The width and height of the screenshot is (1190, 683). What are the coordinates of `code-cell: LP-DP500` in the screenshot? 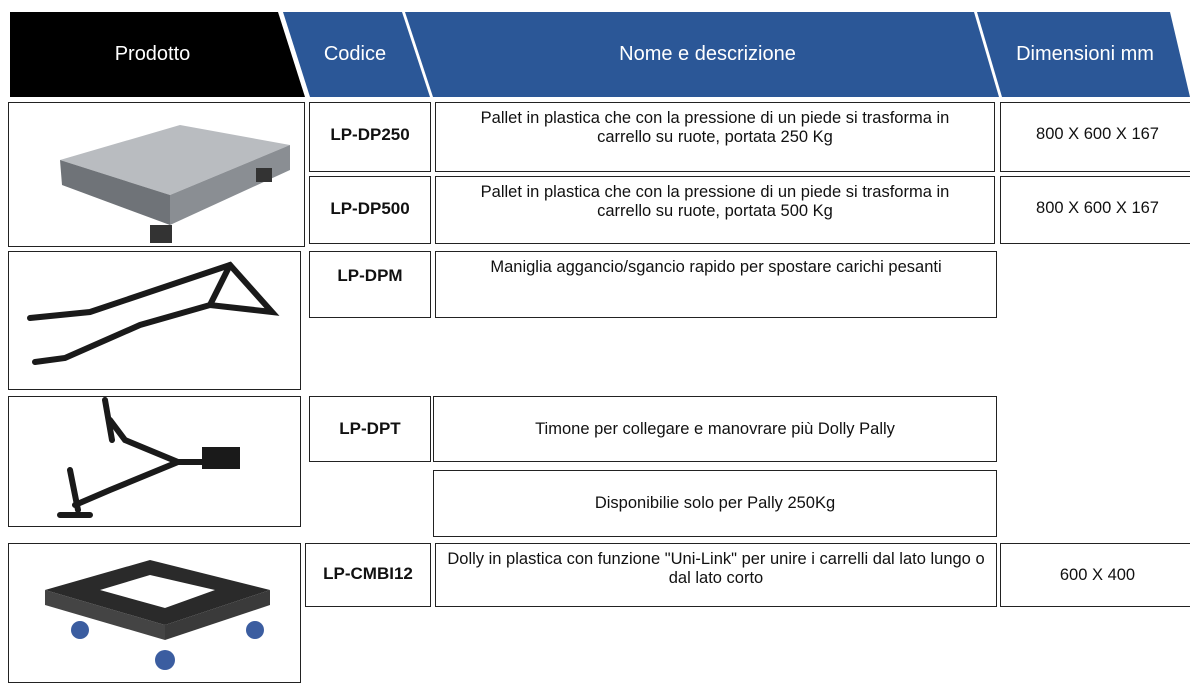 It's located at (370, 210).